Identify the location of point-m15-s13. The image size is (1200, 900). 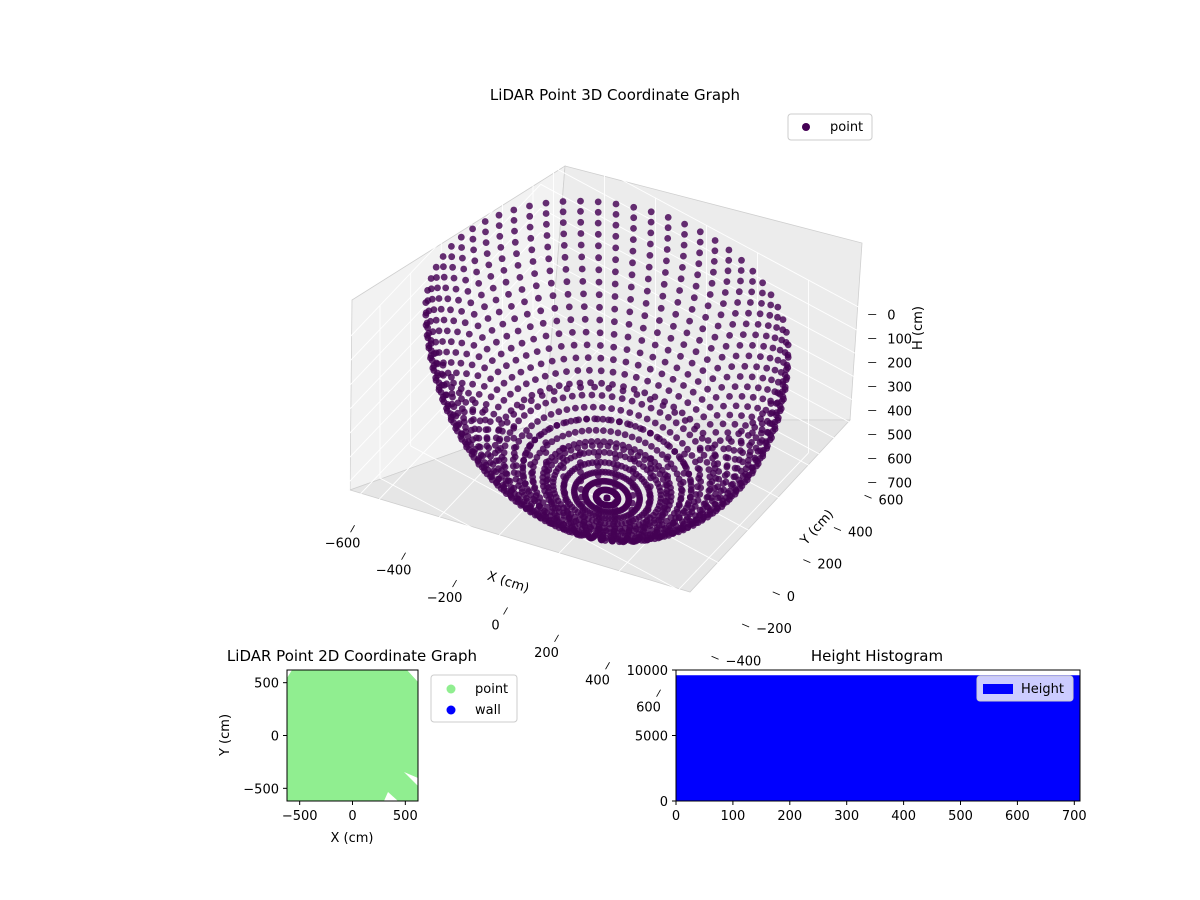
(683, 385).